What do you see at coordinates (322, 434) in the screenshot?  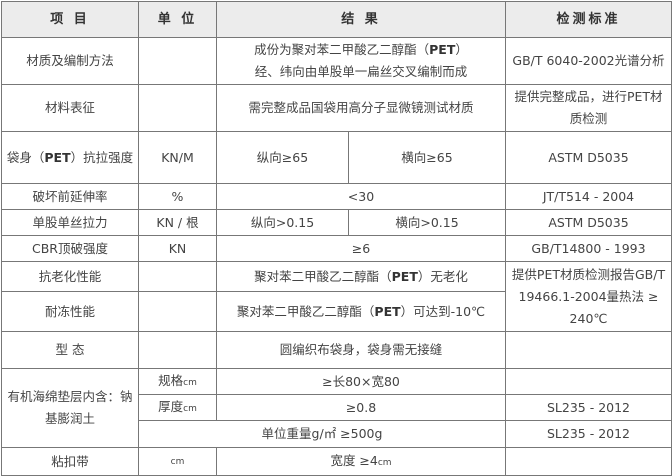 I see `result-cell: 单位重量g/㎡ ≥500g` at bounding box center [322, 434].